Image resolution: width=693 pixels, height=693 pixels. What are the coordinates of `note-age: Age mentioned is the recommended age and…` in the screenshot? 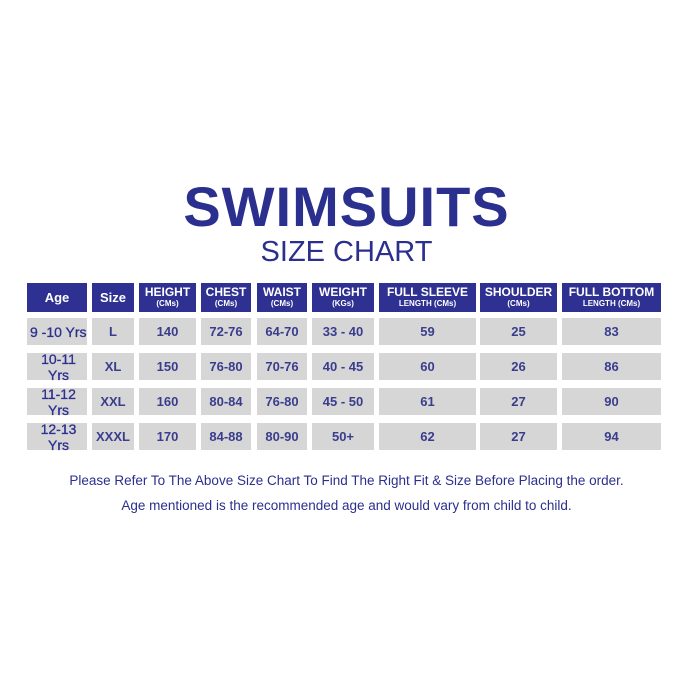 It's located at (346, 505).